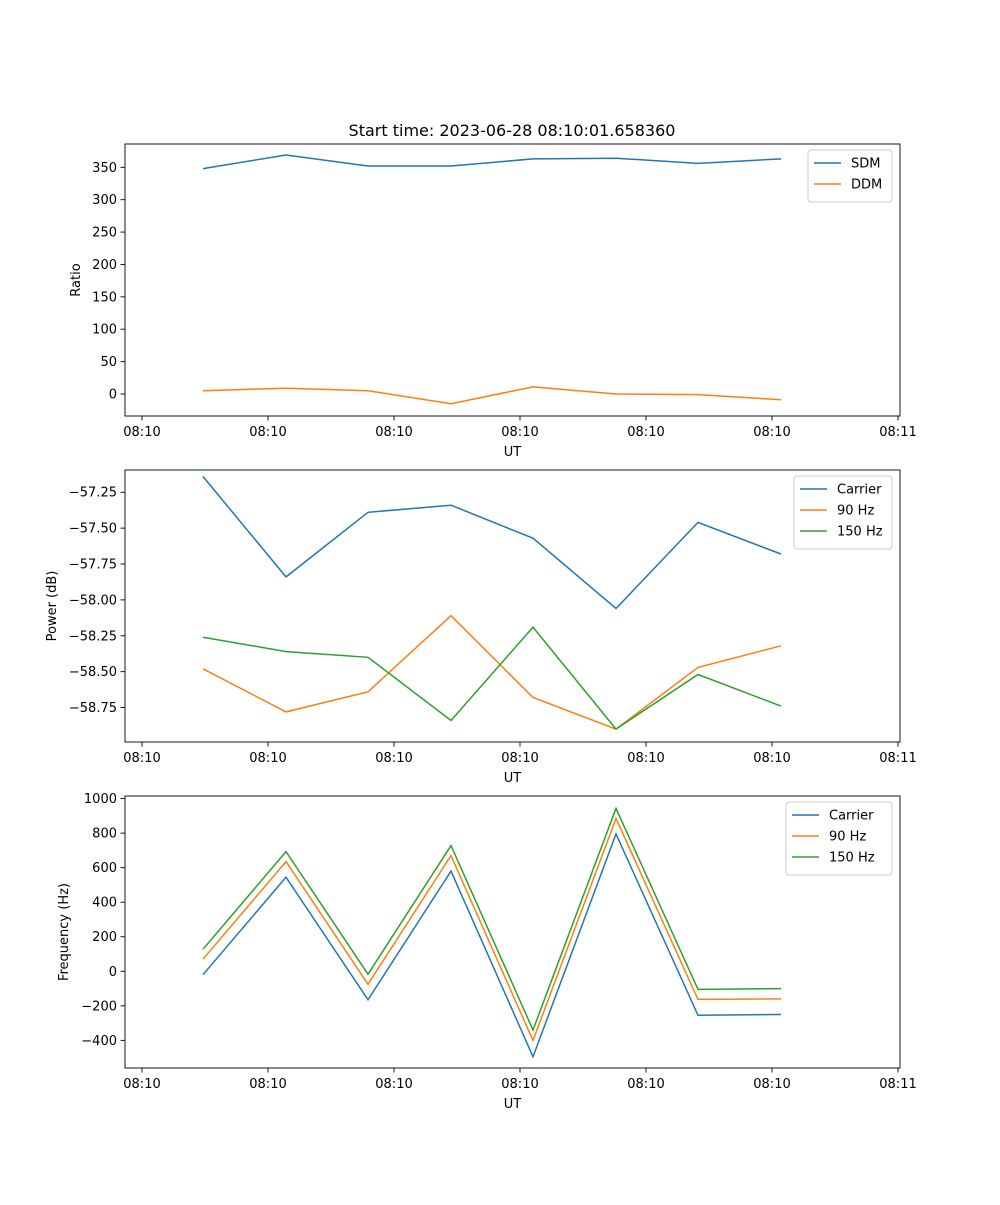 The image size is (1000, 1205). Describe the element at coordinates (93, 636) in the screenshot. I see `panel2-y-tick-label: −58.25` at that location.